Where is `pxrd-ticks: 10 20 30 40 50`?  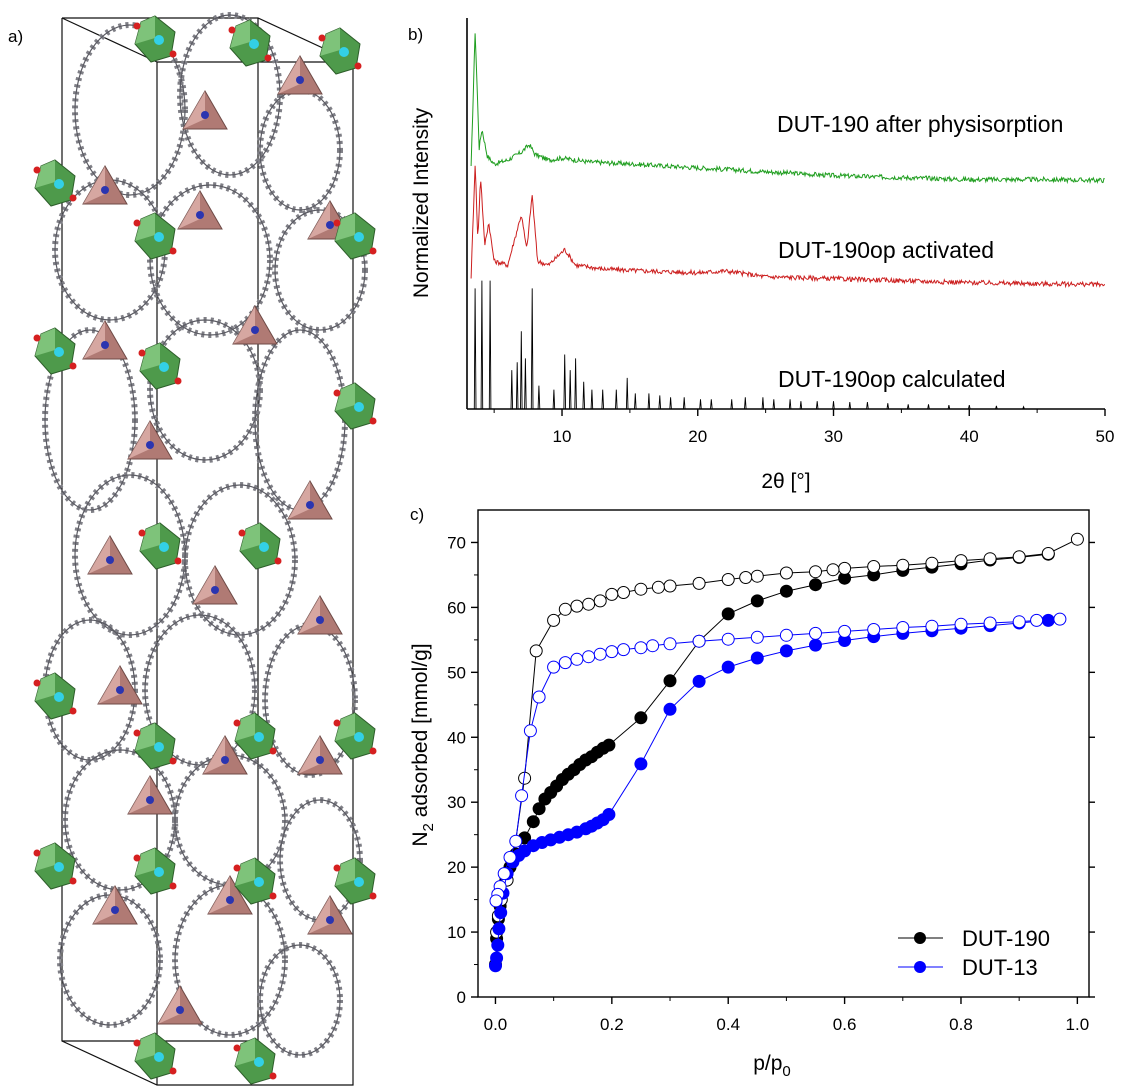
pxrd-ticks: 10 20 30 40 50 is located at coordinates (803, 427).